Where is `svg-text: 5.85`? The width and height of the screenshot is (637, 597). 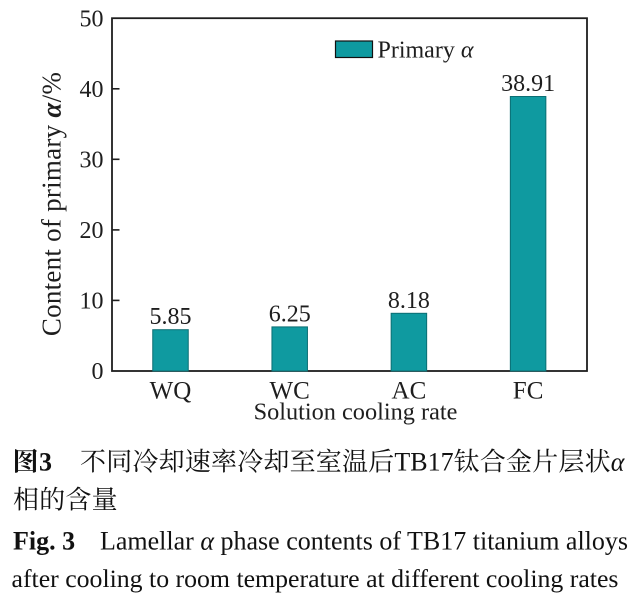 svg-text: 5.85 is located at coordinates (171, 317).